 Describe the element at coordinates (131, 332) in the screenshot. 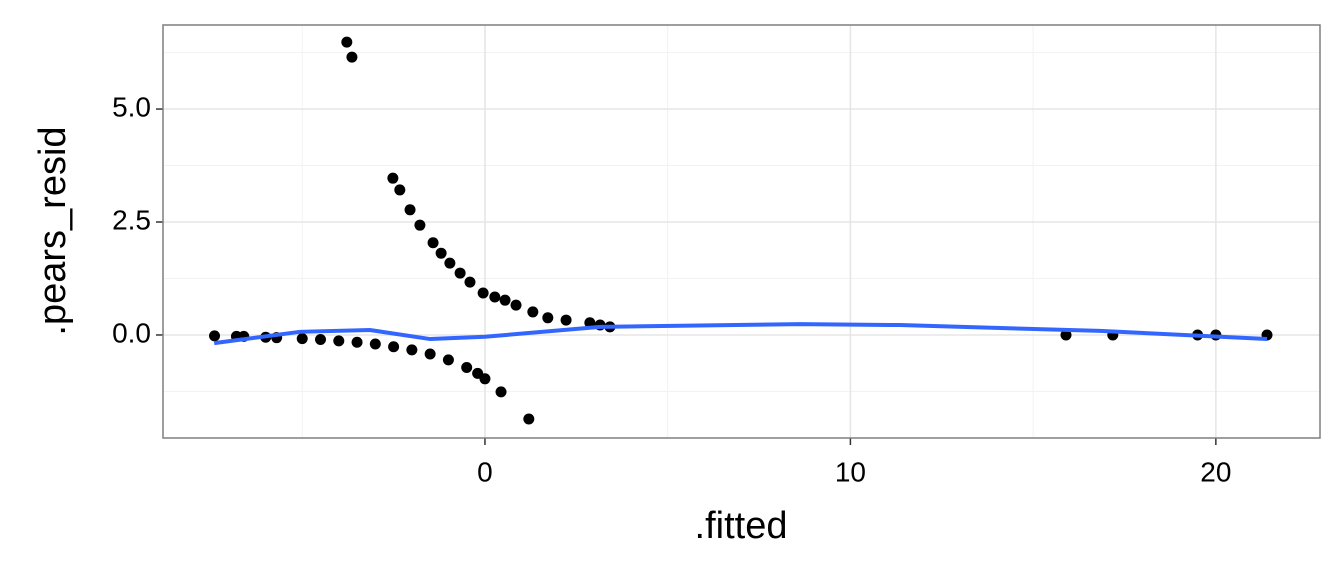

I see `y-tick-label: 0.0` at that location.